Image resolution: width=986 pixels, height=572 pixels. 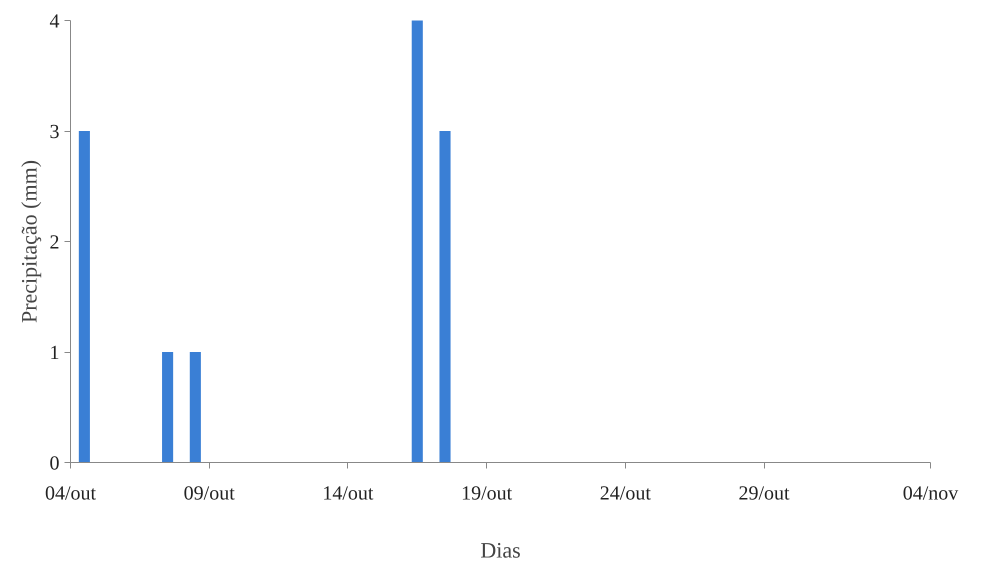 What do you see at coordinates (764, 493) in the screenshot?
I see `x-tick-label: 29/out` at bounding box center [764, 493].